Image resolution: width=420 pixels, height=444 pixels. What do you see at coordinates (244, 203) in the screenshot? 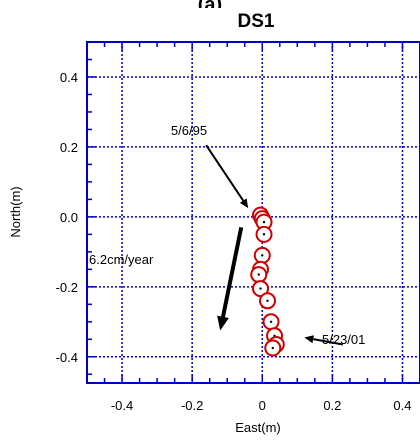
I see `start-date-arrowhead` at bounding box center [244, 203].